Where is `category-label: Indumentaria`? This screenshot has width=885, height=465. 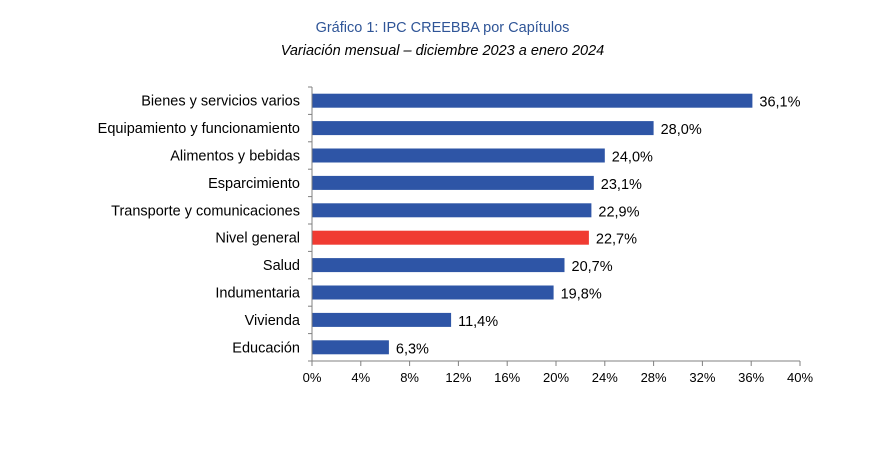
category-label: Indumentaria is located at coordinates (258, 294).